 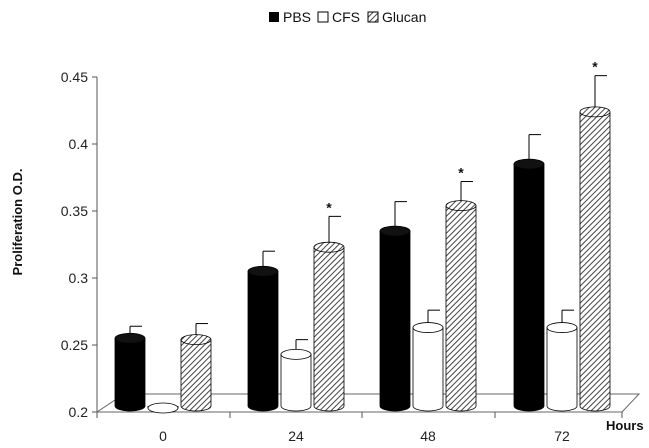 I want to click on y-tick-label: 0.25, so click(x=74, y=345).